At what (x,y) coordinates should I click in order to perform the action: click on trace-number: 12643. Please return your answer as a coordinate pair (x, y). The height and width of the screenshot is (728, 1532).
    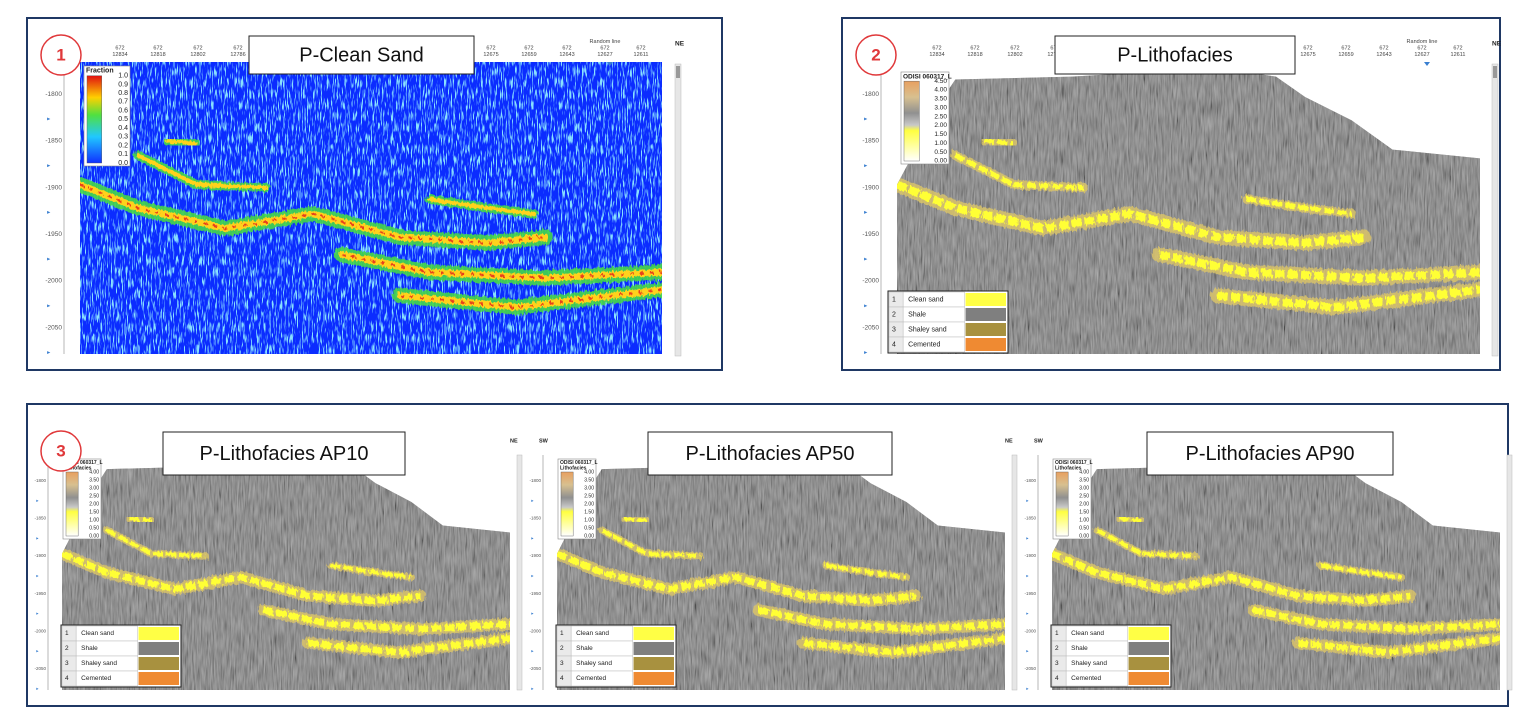
    Looking at the image, I should click on (1383, 55).